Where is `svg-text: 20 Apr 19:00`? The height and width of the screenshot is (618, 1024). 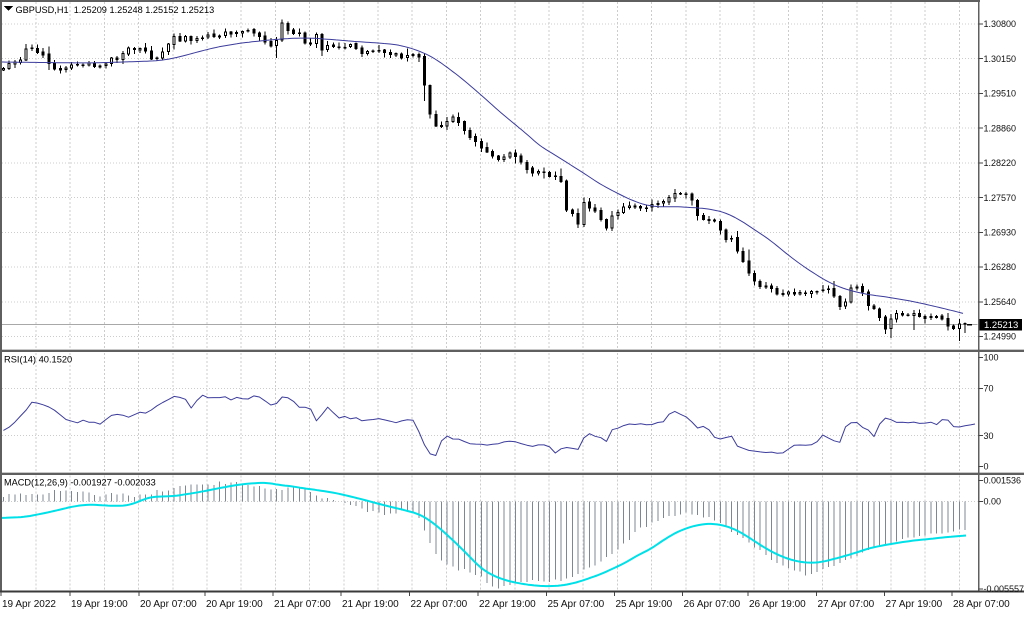 svg-text: 20 Apr 19:00 is located at coordinates (234, 604).